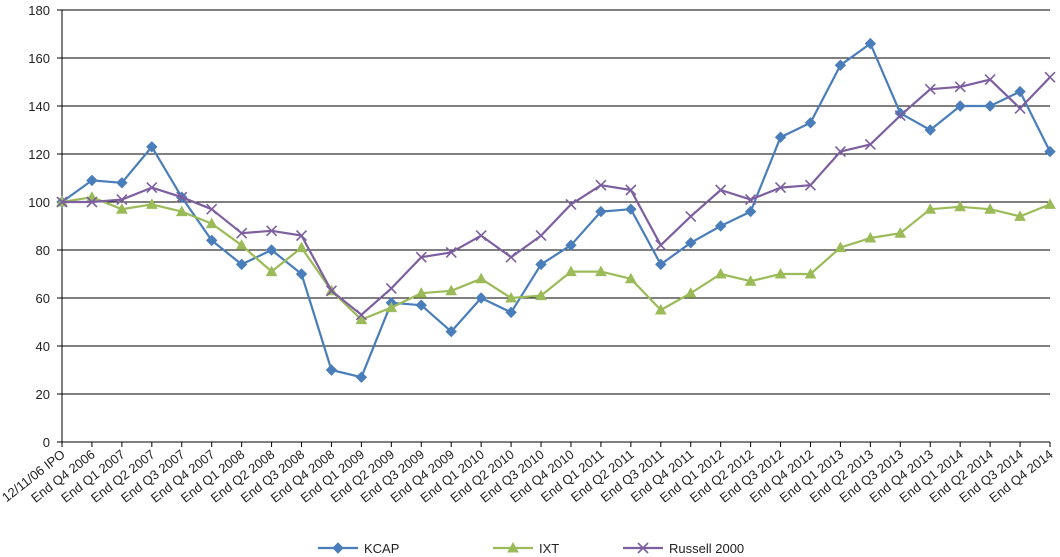 The image size is (1060, 557). What do you see at coordinates (39, 10) in the screenshot?
I see `y-tick-label: 180` at bounding box center [39, 10].